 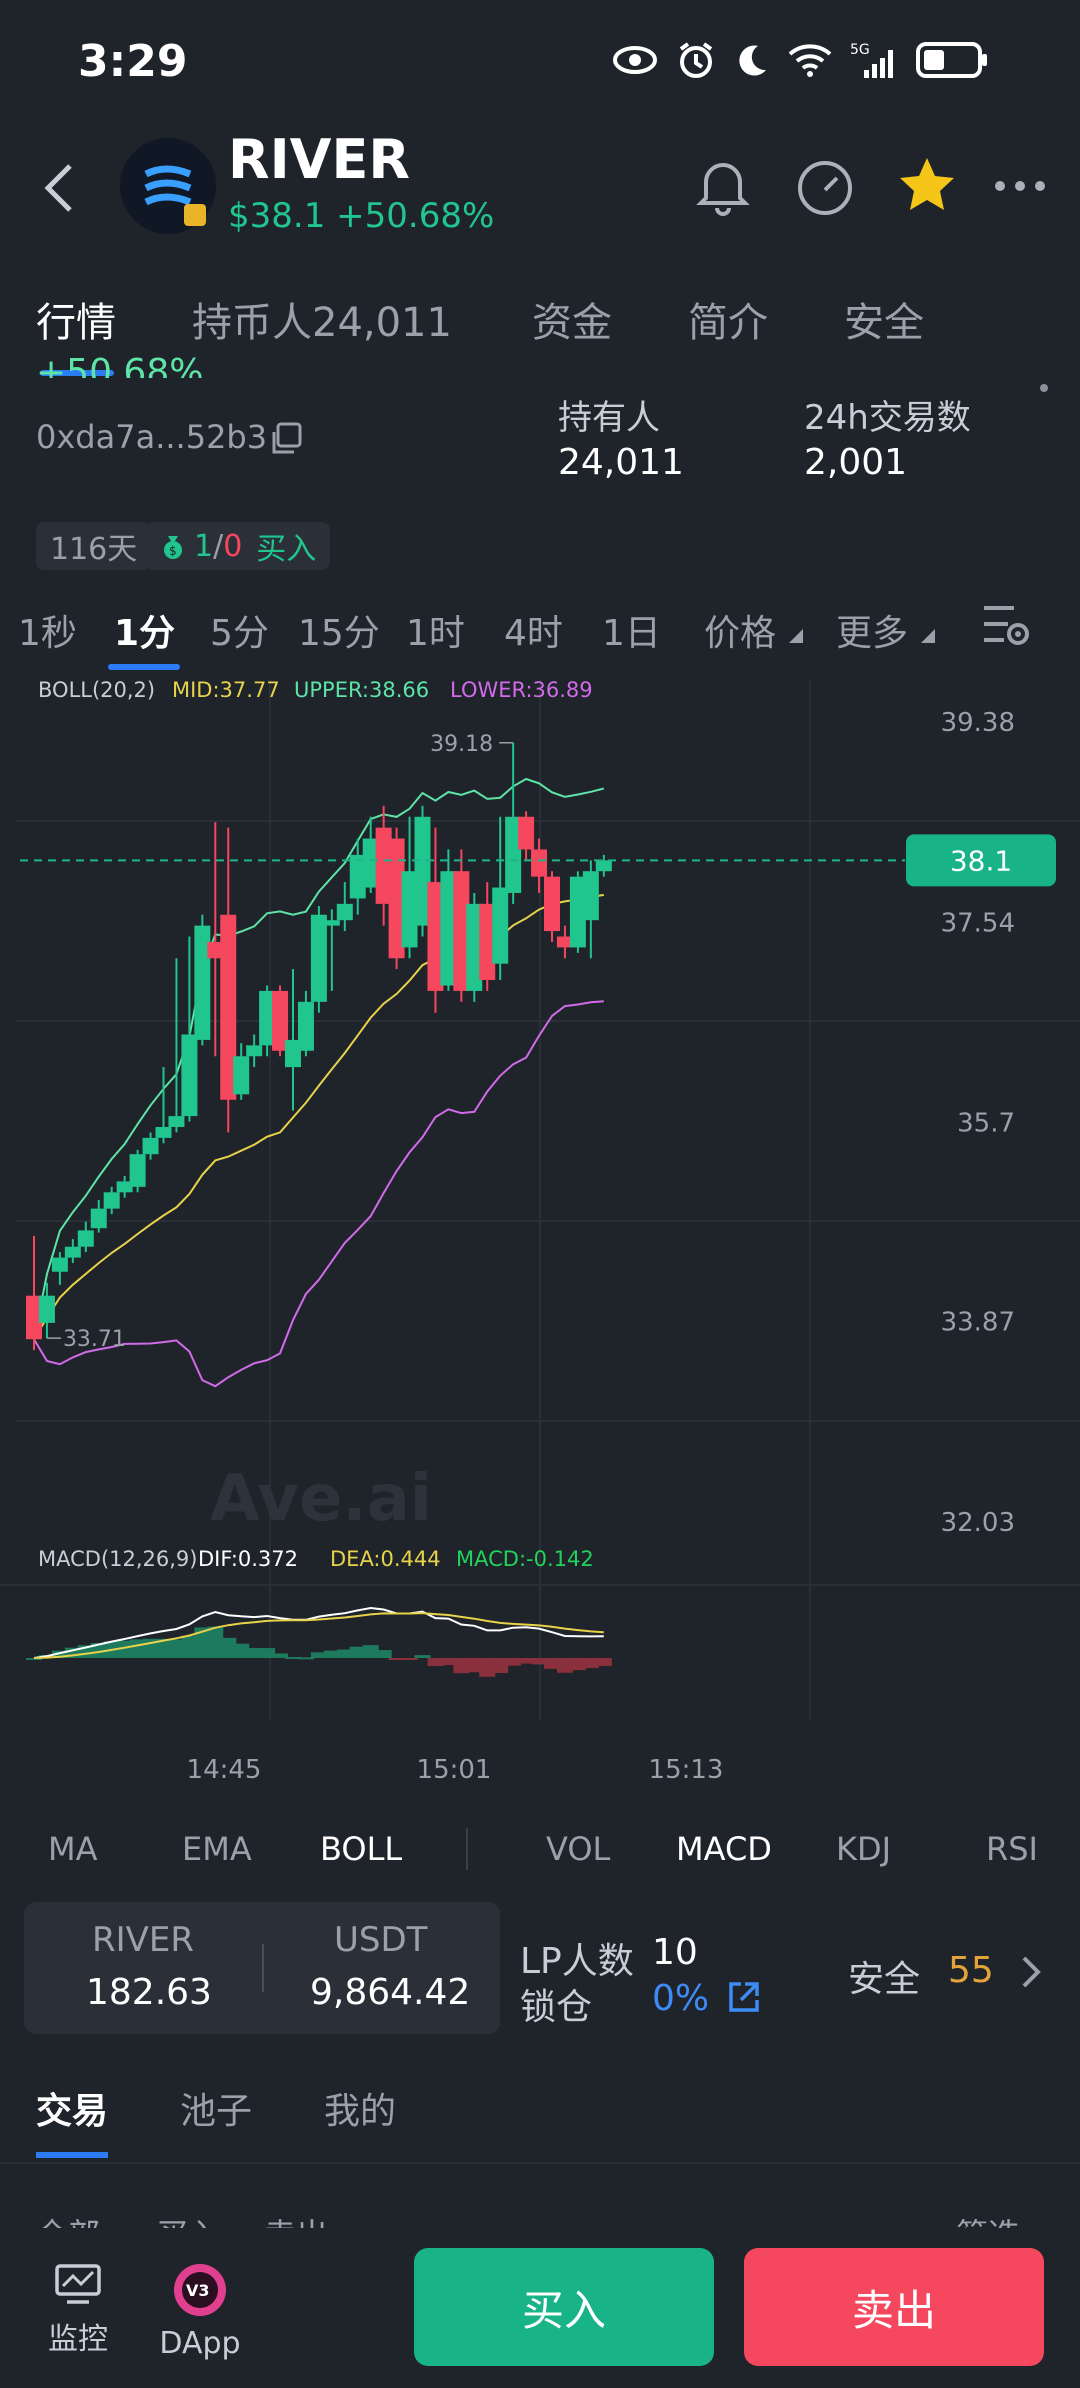 I want to click on tab-holders: 持币人24,011, so click(x=322, y=323).